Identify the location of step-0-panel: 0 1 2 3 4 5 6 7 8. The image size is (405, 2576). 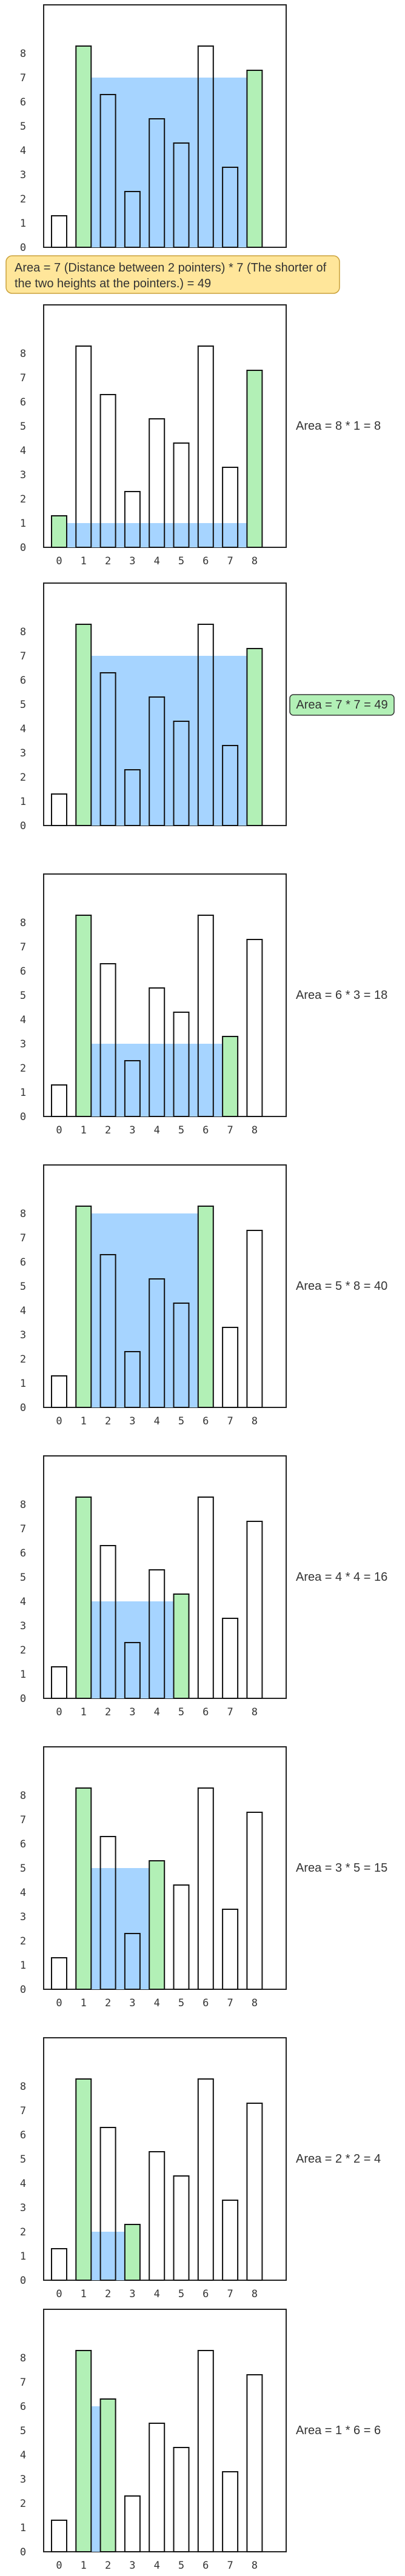
(153, 129).